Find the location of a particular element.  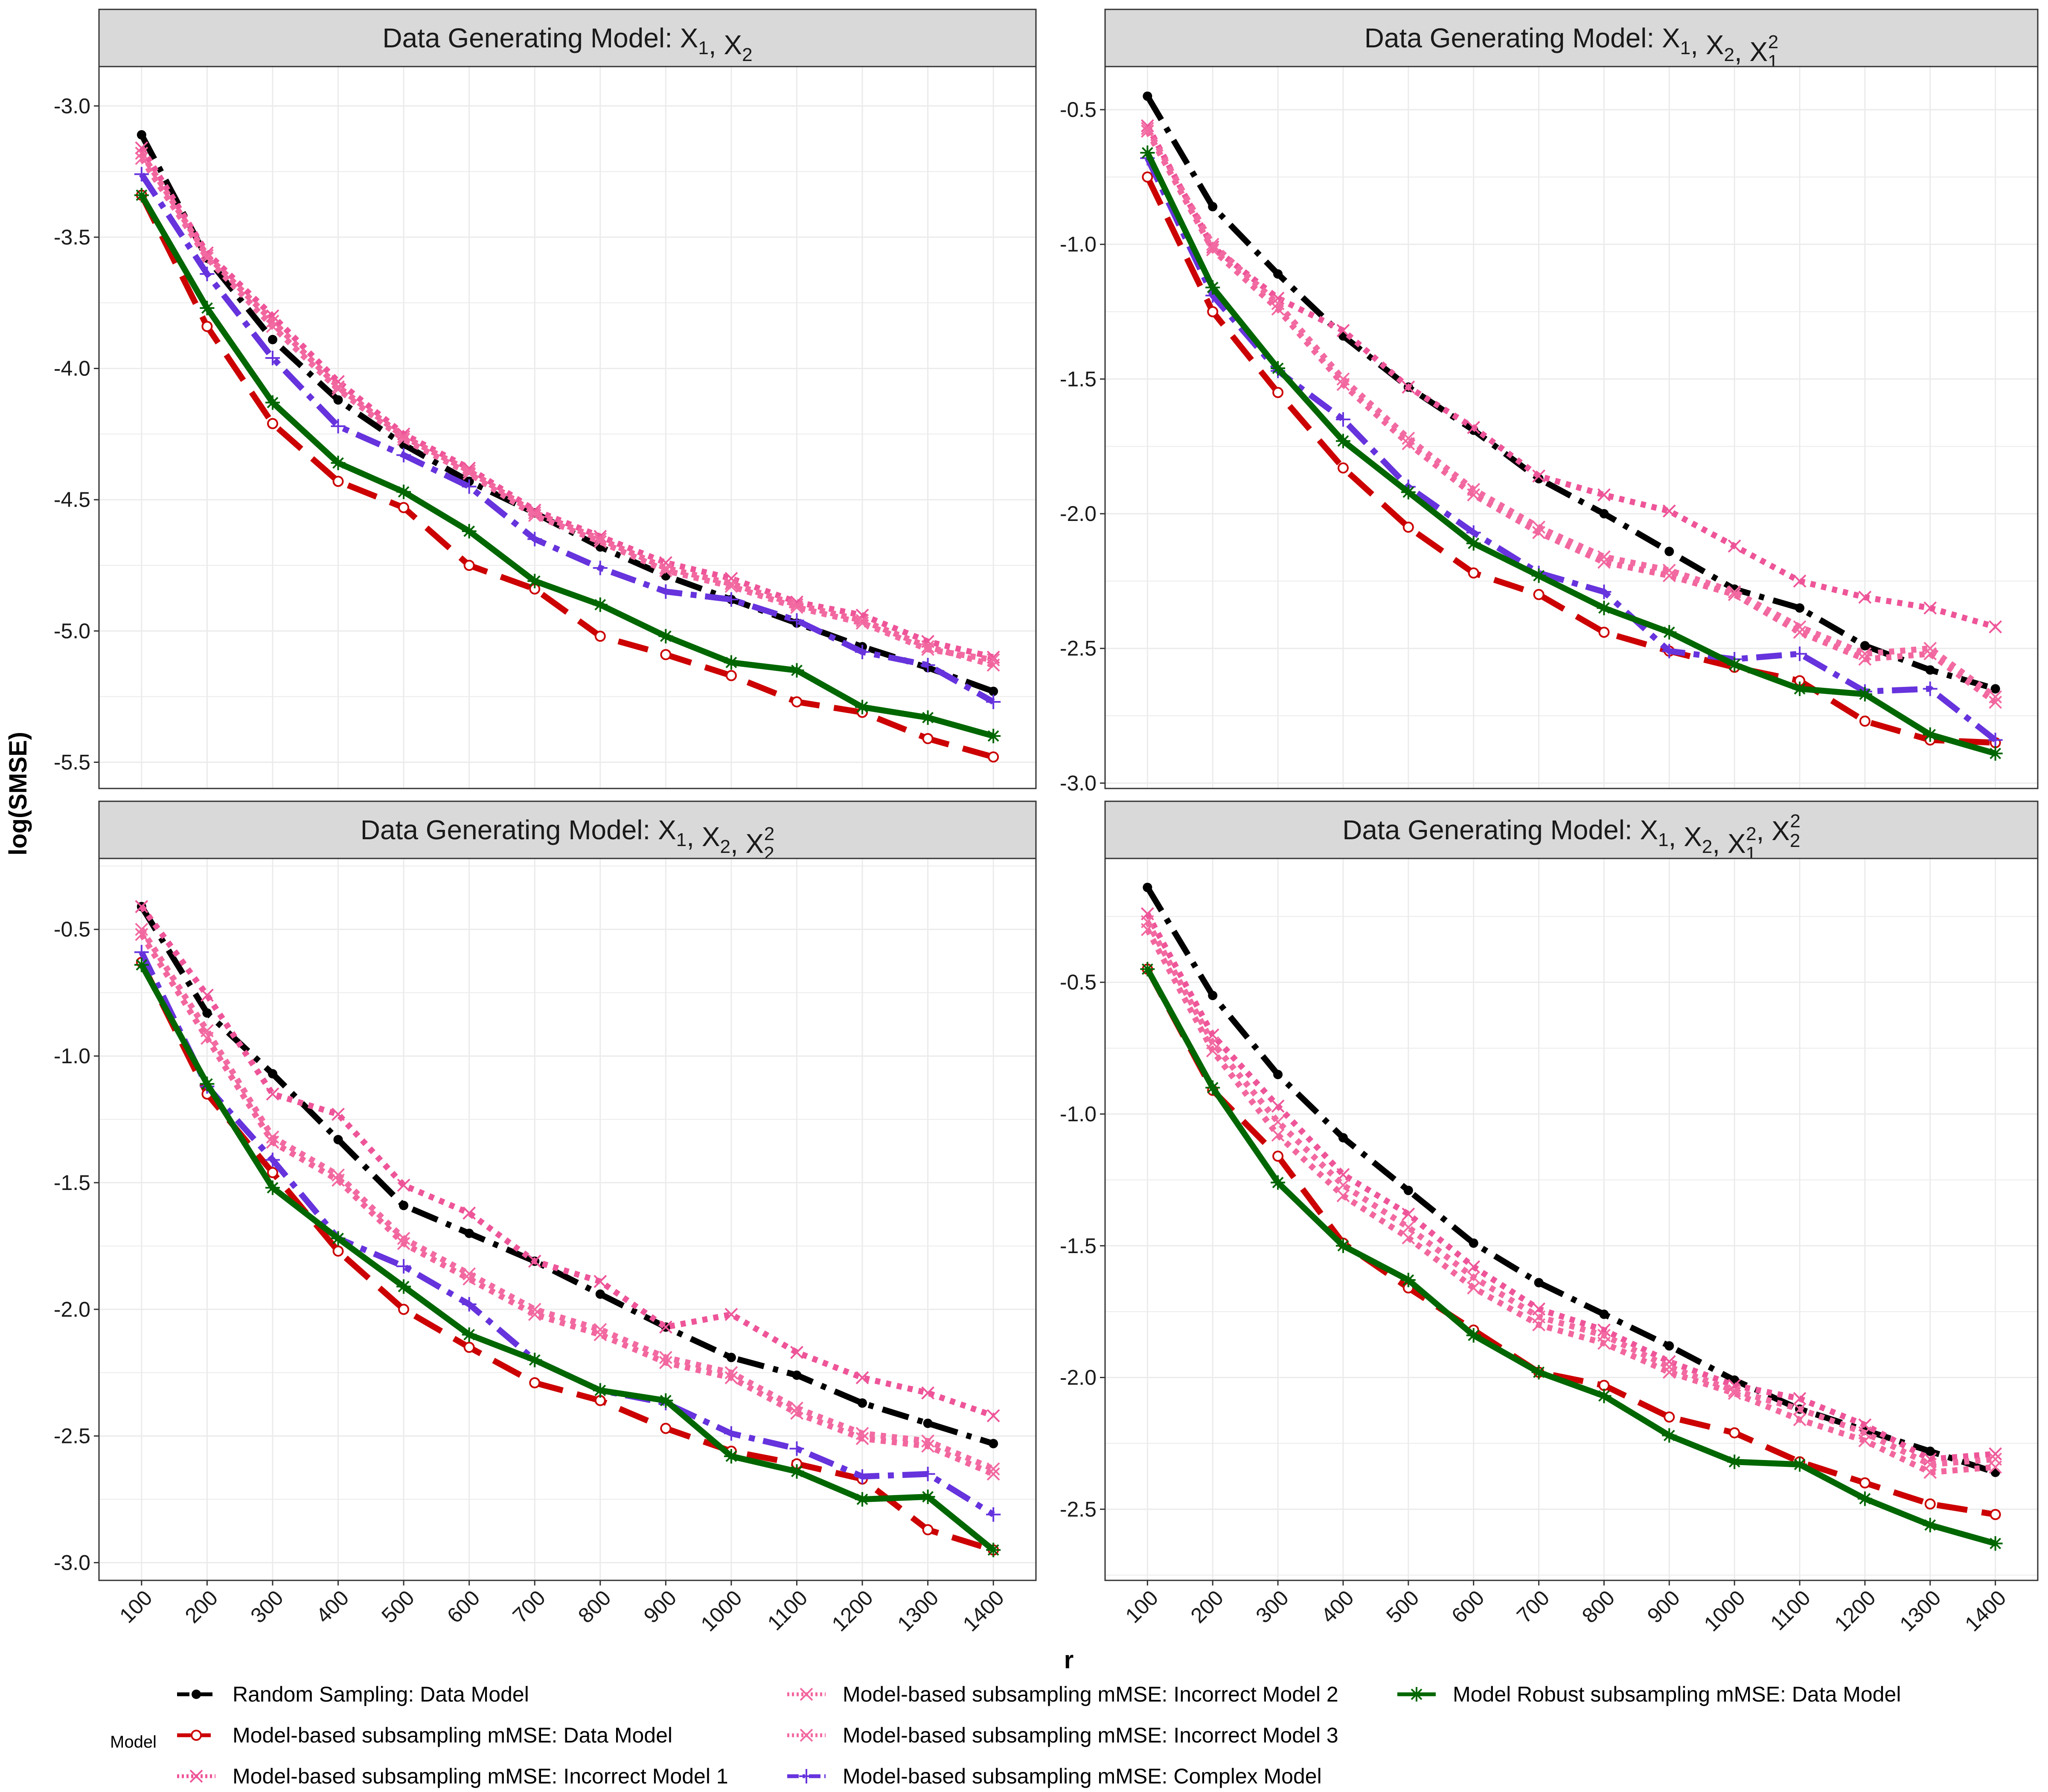

y-tick-label: -4.5 is located at coordinates (72, 500).